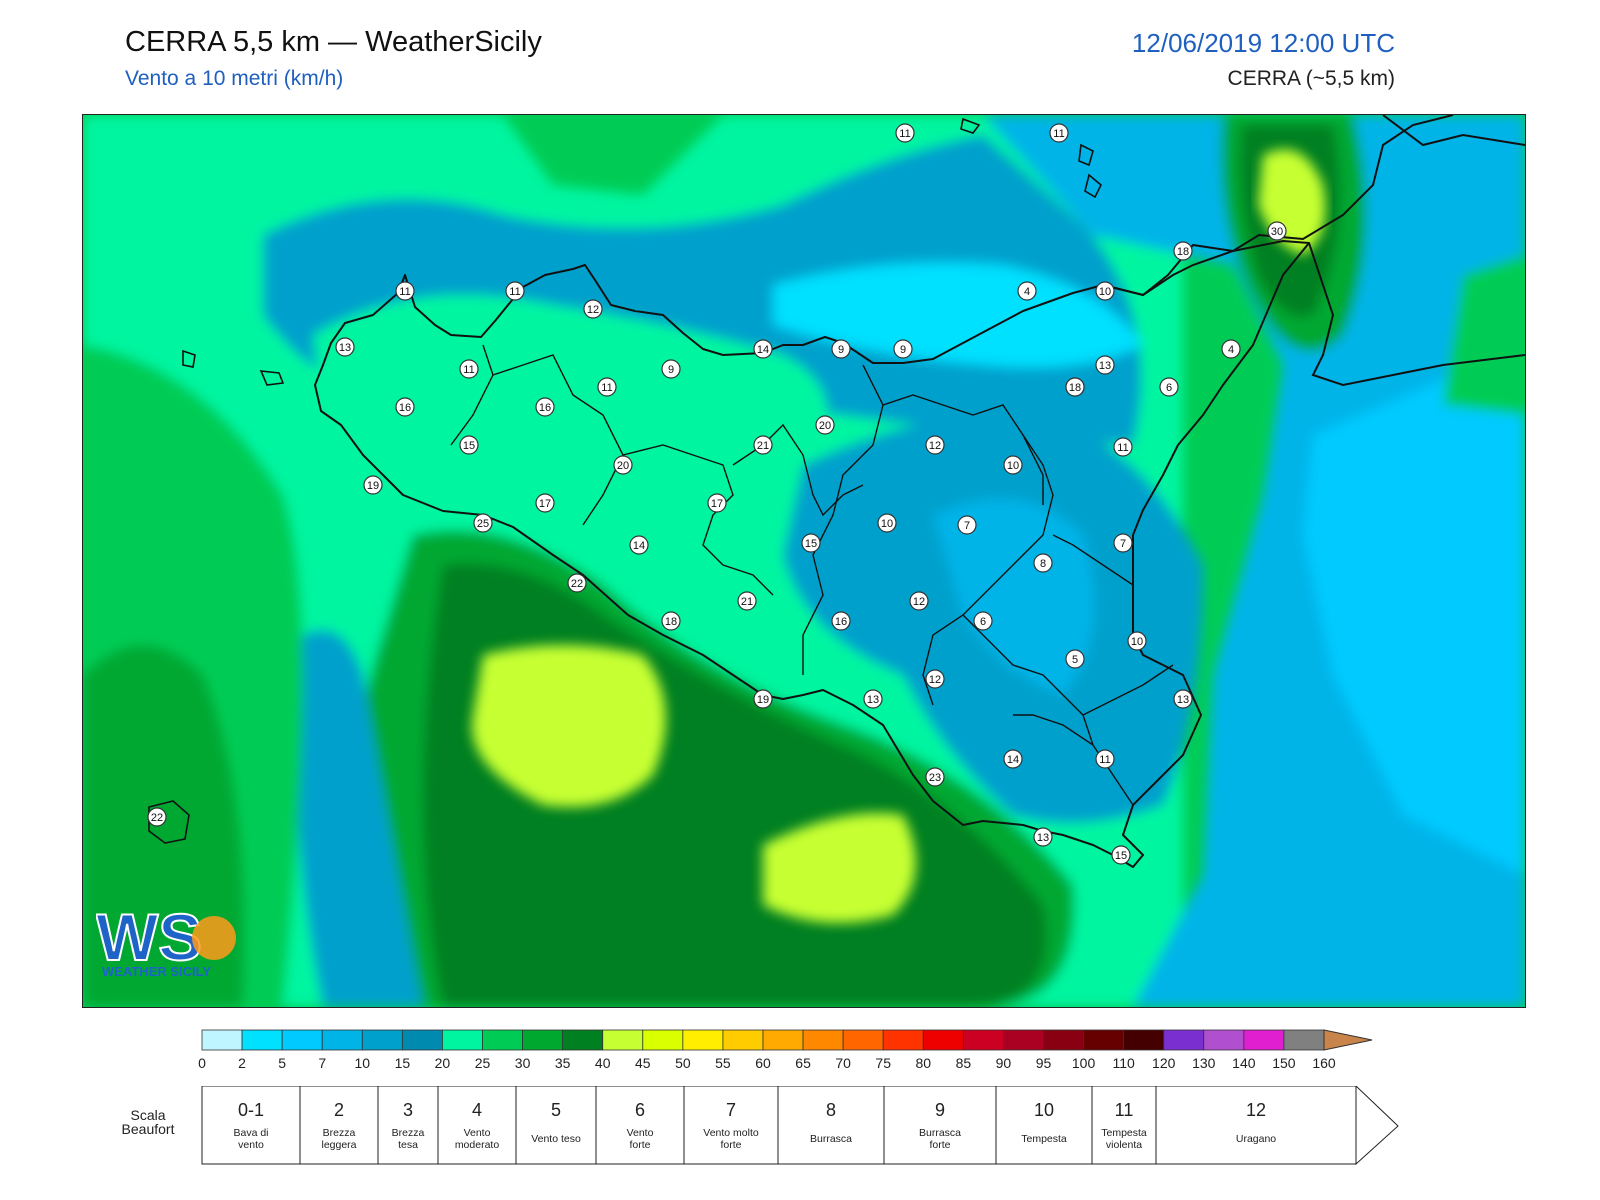  Describe the element at coordinates (983, 621) in the screenshot. I see `station-marker: 6` at that location.